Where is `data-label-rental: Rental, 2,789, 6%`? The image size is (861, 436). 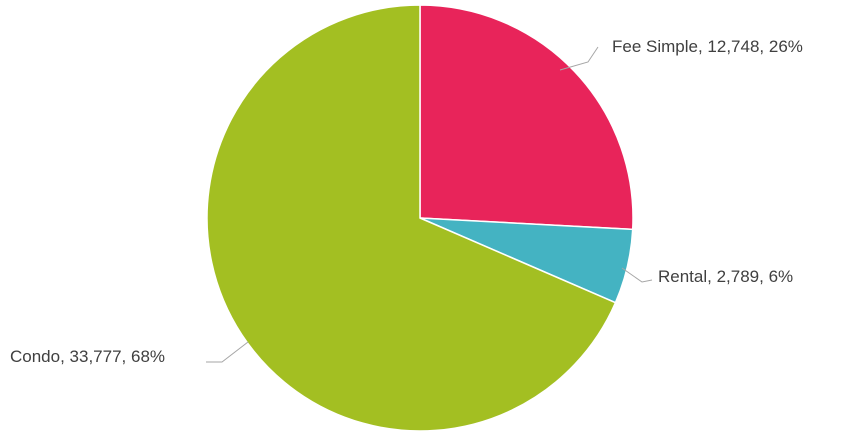
data-label-rental: Rental, 2,789, 6% is located at coordinates (725, 276).